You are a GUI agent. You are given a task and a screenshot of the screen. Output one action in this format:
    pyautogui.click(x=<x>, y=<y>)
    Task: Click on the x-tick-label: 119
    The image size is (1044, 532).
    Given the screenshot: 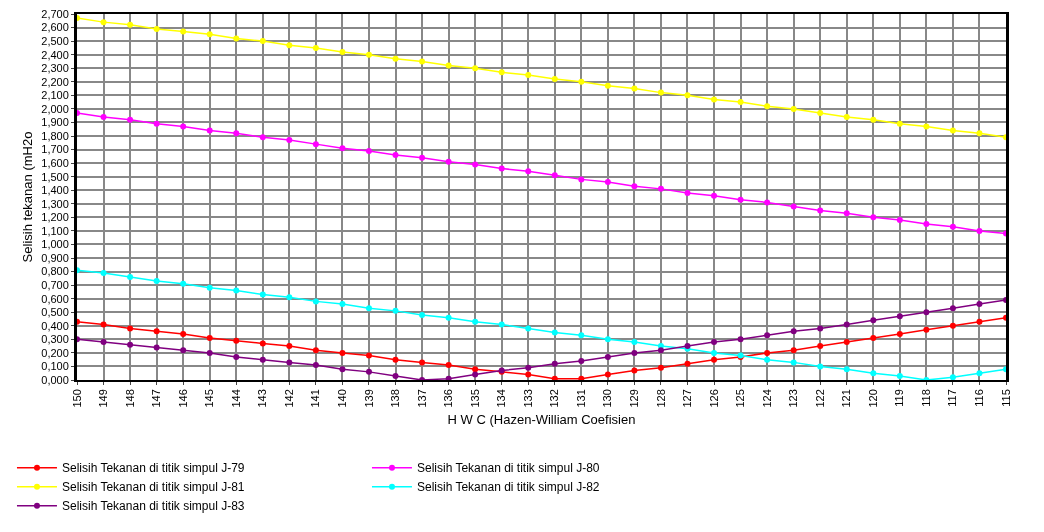 What is the action you would take?
    pyautogui.click(x=899, y=398)
    